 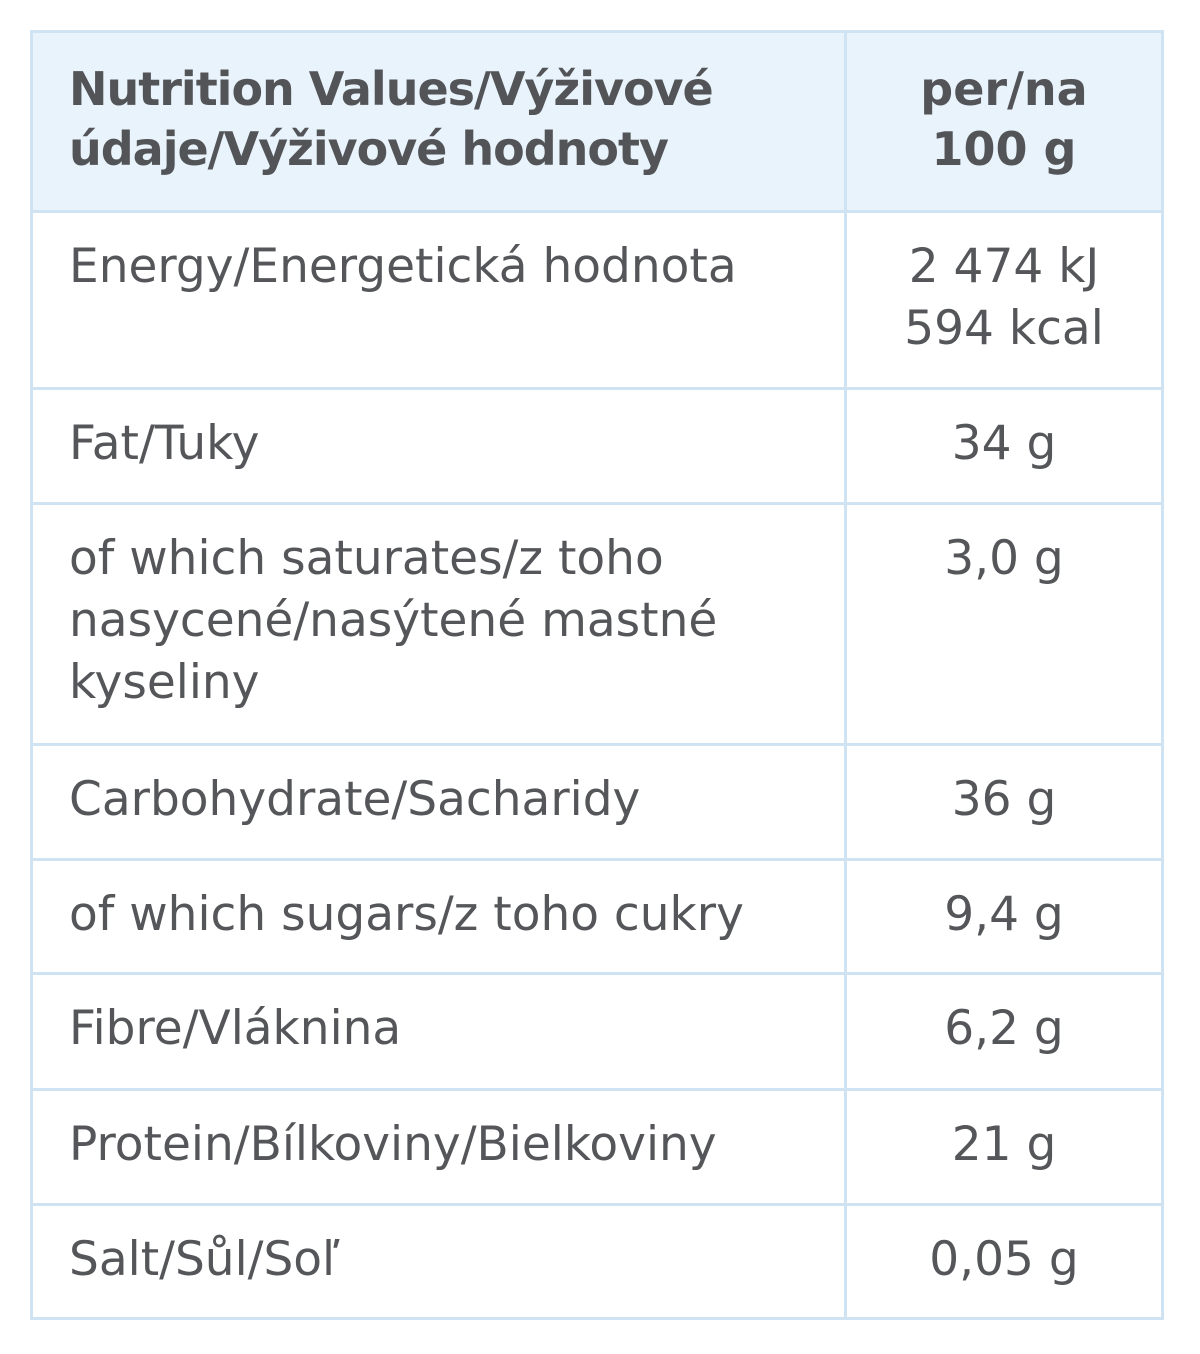 I want to click on nutrient-name: Protein/Bílkoviny/Bielkoviny, so click(x=440, y=1147).